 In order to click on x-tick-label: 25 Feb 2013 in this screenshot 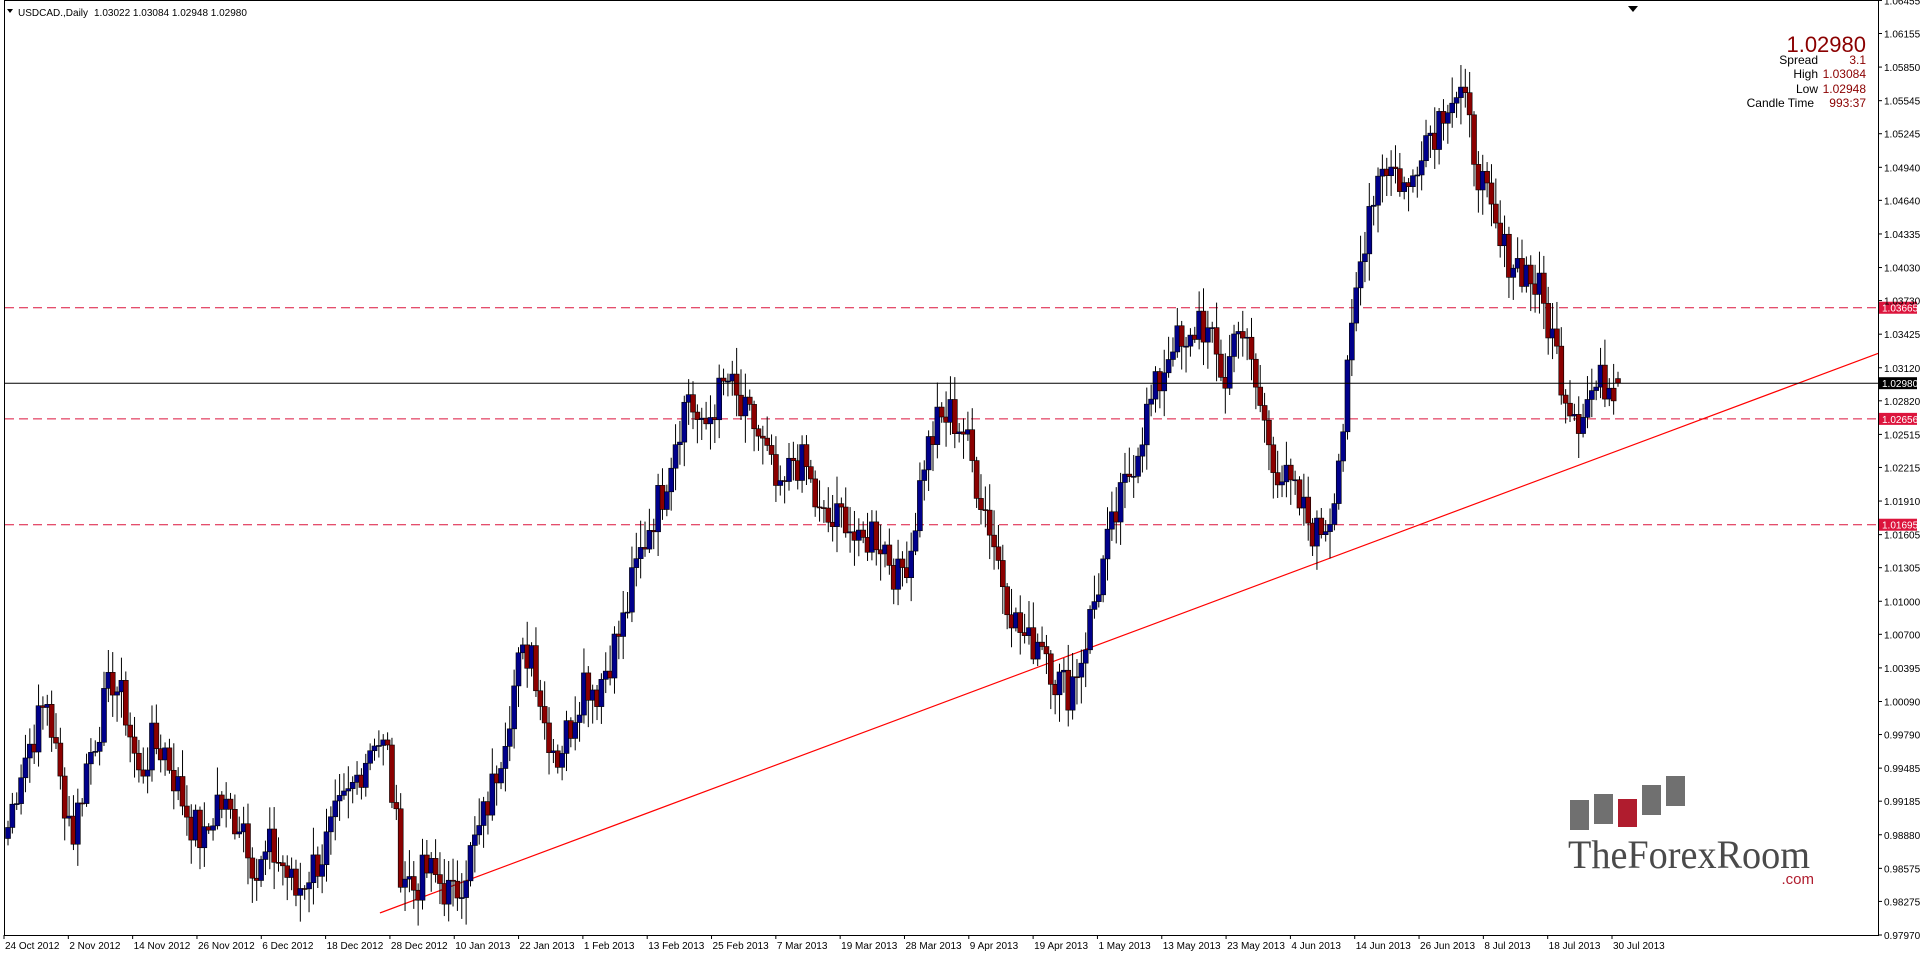, I will do `click(741, 946)`.